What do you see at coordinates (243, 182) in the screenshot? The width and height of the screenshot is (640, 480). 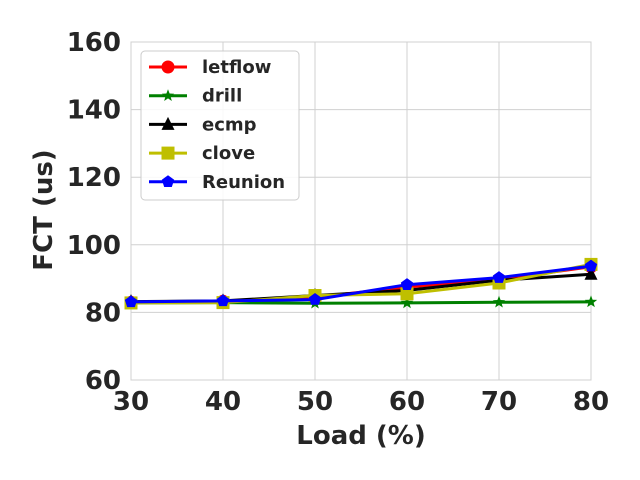 I see `legend-label: Reunion` at bounding box center [243, 182].